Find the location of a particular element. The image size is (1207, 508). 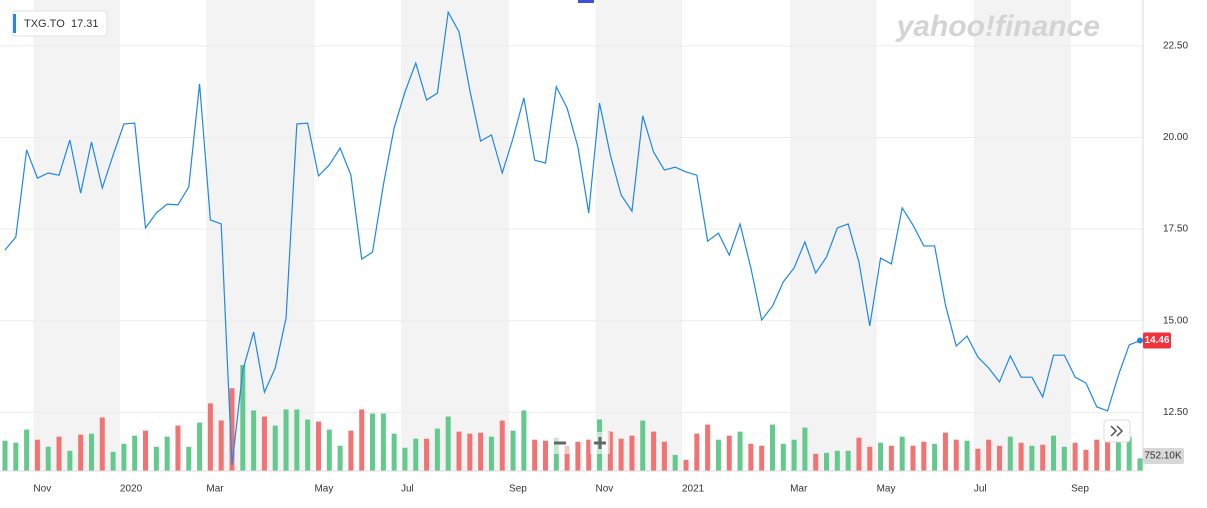

y-tick-label: 15.00 is located at coordinates (1175, 320).